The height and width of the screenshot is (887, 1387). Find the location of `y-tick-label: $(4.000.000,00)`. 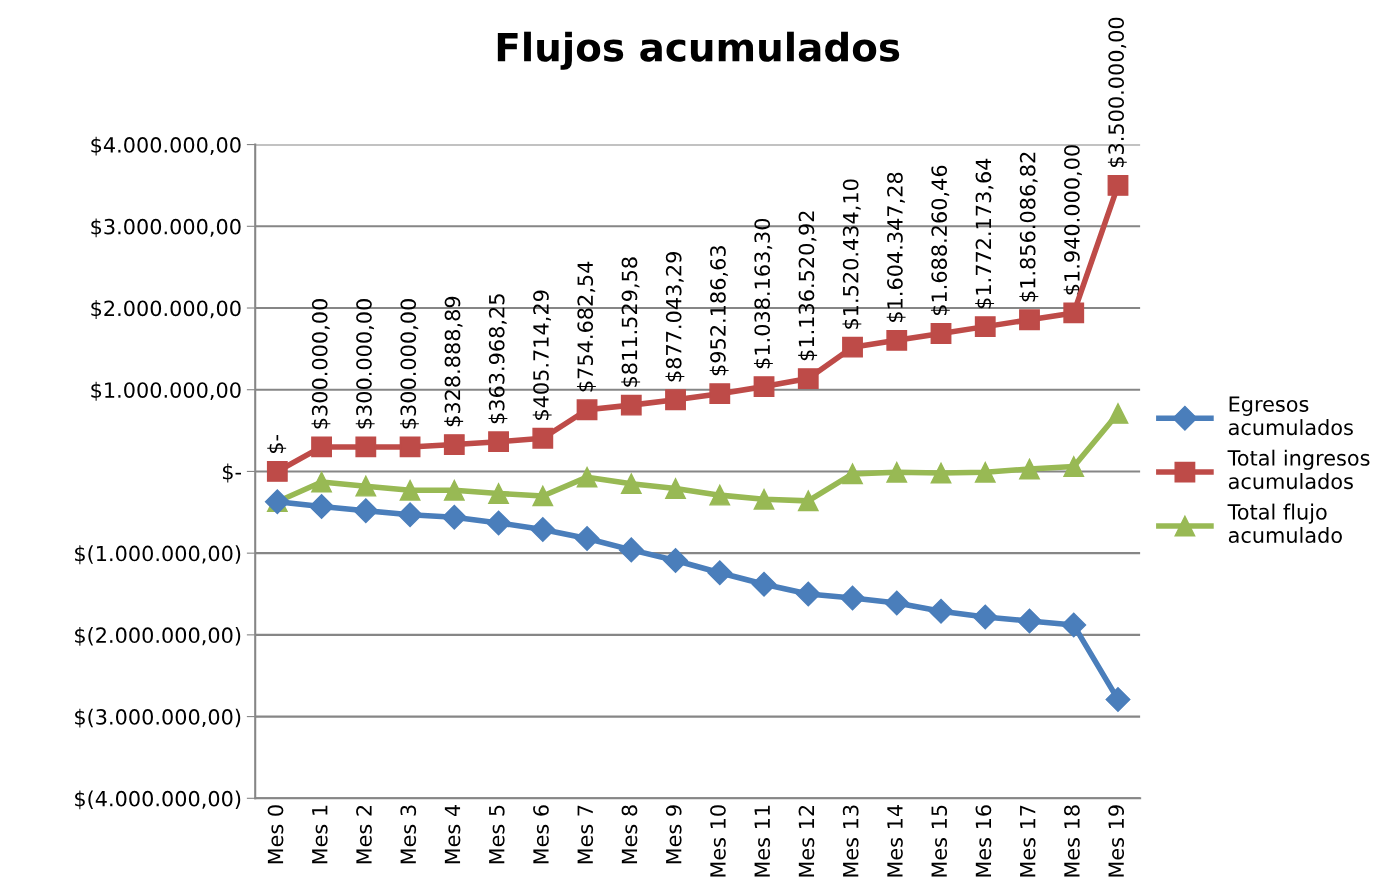

y-tick-label: $(4.000.000,00) is located at coordinates (158, 800).